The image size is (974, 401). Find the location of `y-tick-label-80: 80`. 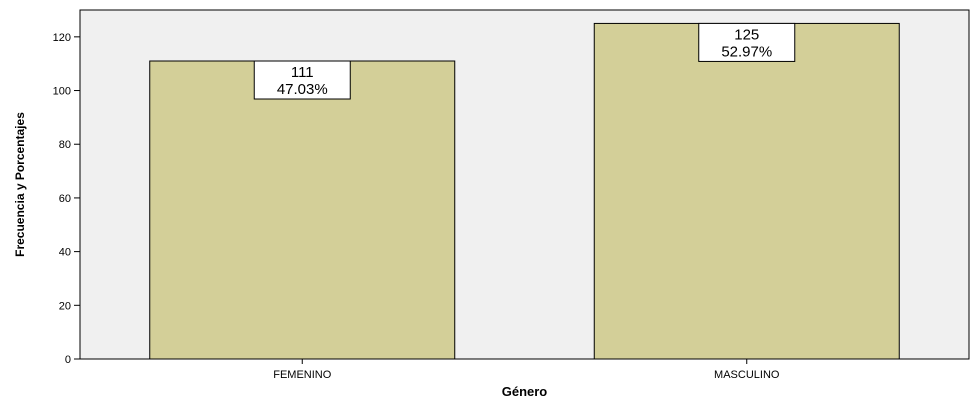

y-tick-label-80: 80 is located at coordinates (65, 145).